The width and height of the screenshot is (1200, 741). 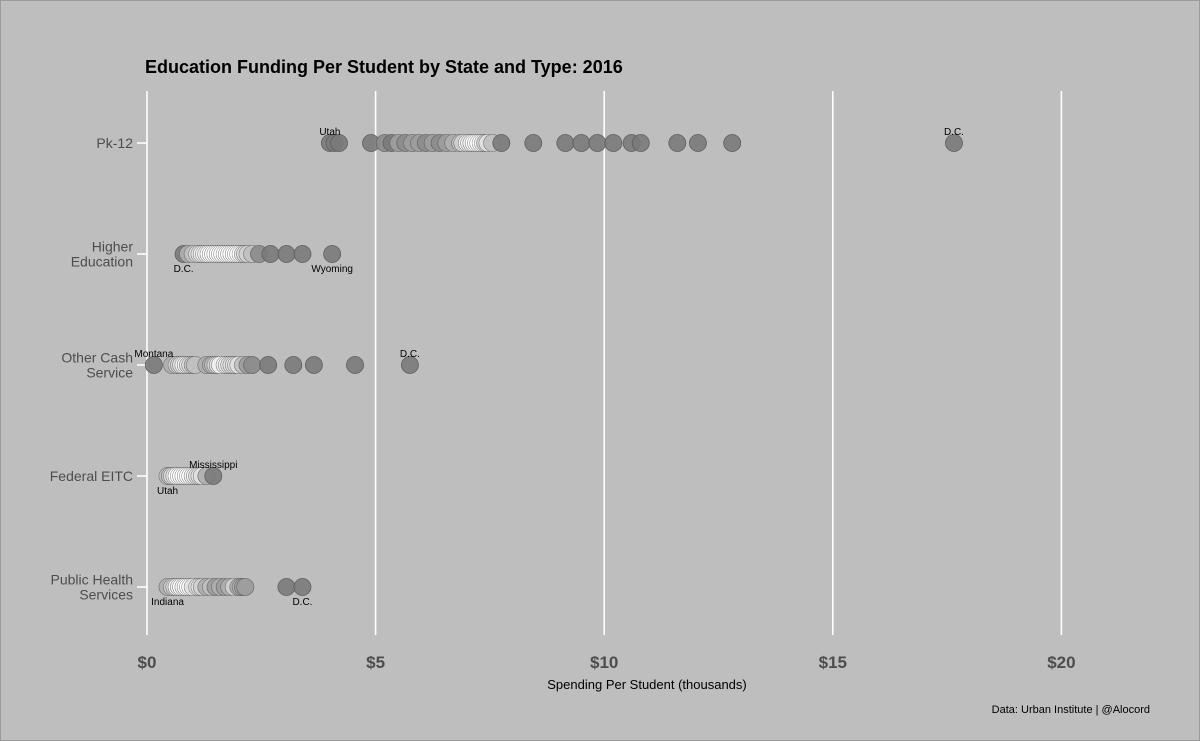 What do you see at coordinates (604, 662) in the screenshot?
I see `x-tick-label: $10` at bounding box center [604, 662].